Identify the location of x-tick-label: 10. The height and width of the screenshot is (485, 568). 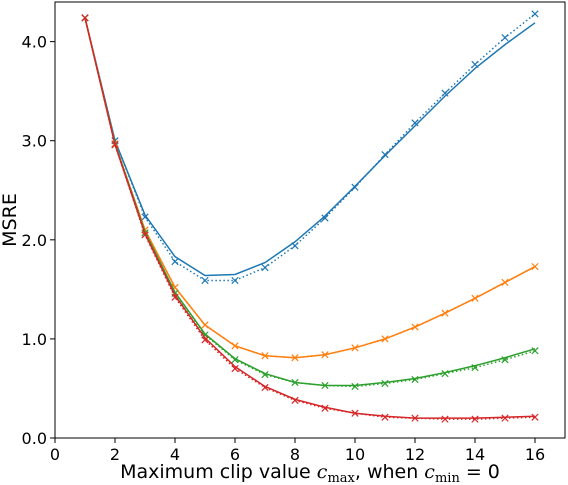
(355, 454).